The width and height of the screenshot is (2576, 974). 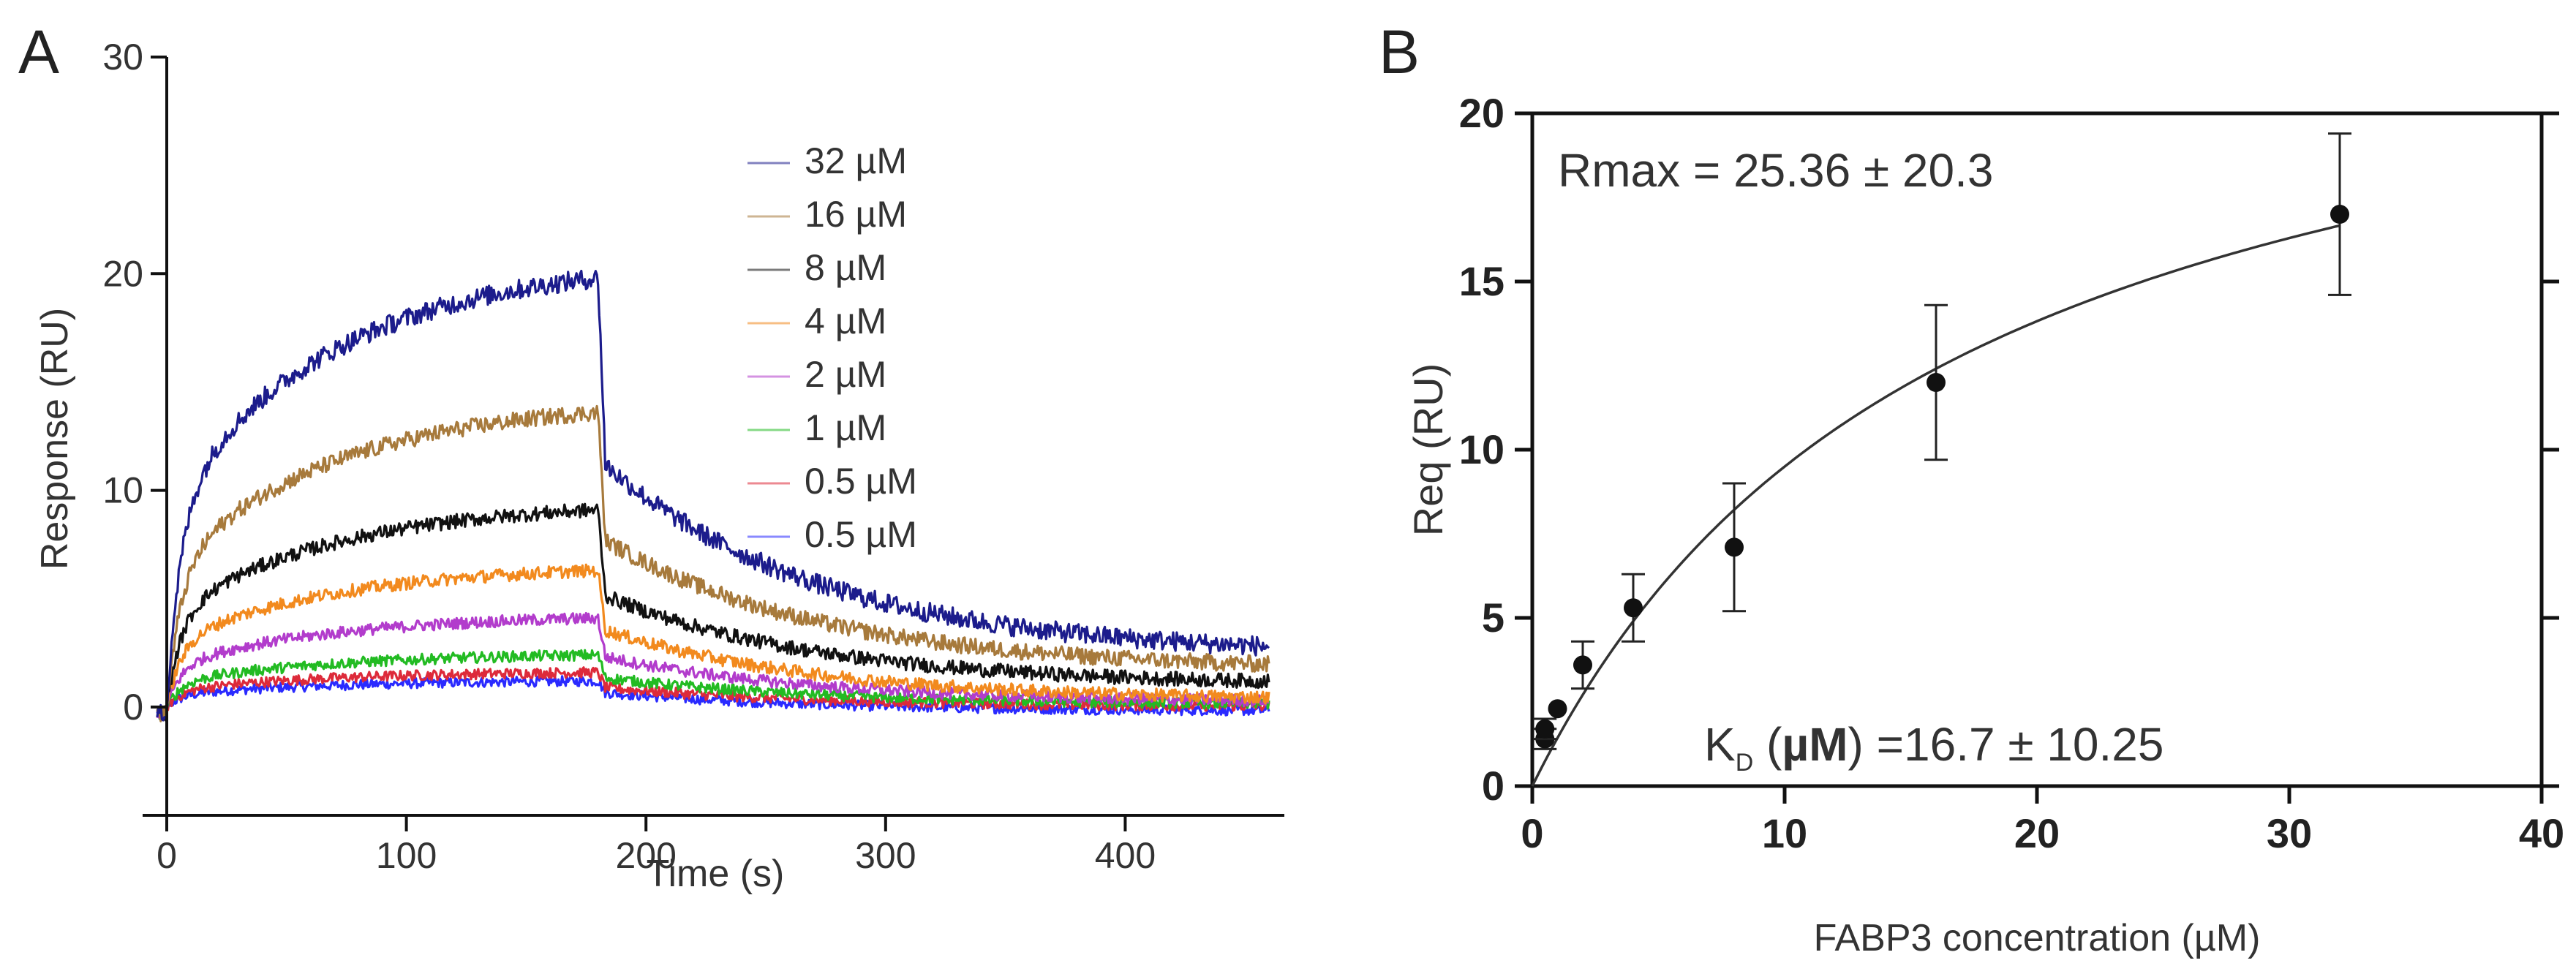 I want to click on a-ytick-label-30: 30, so click(x=122, y=57).